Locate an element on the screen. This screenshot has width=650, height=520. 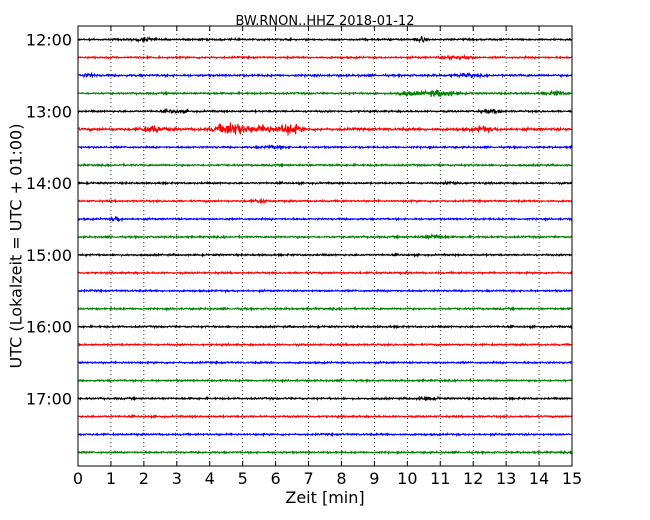
y-tick-label: 13:00 is located at coordinates (49, 111).